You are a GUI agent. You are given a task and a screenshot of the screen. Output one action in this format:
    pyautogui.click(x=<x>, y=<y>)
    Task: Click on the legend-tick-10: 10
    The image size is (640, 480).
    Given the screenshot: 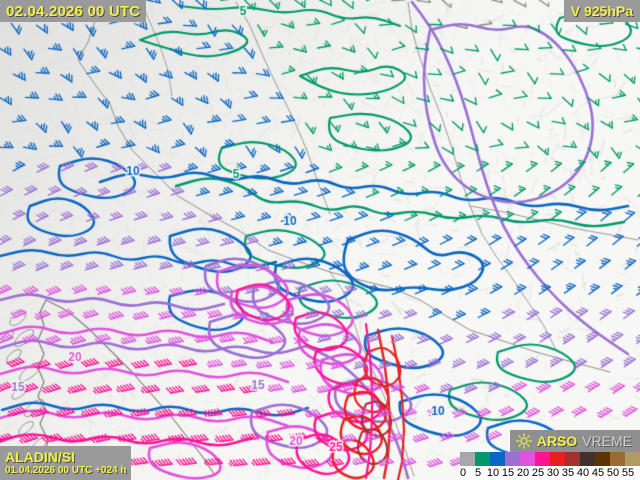 What is the action you would take?
    pyautogui.click(x=493, y=473)
    